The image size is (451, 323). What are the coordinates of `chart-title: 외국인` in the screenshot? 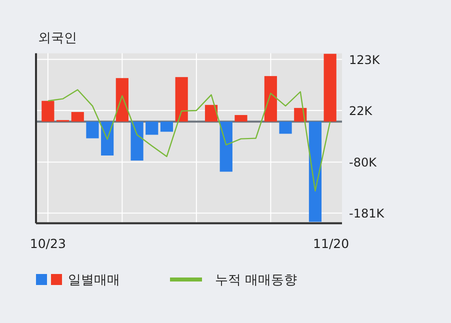 It's located at (57, 38).